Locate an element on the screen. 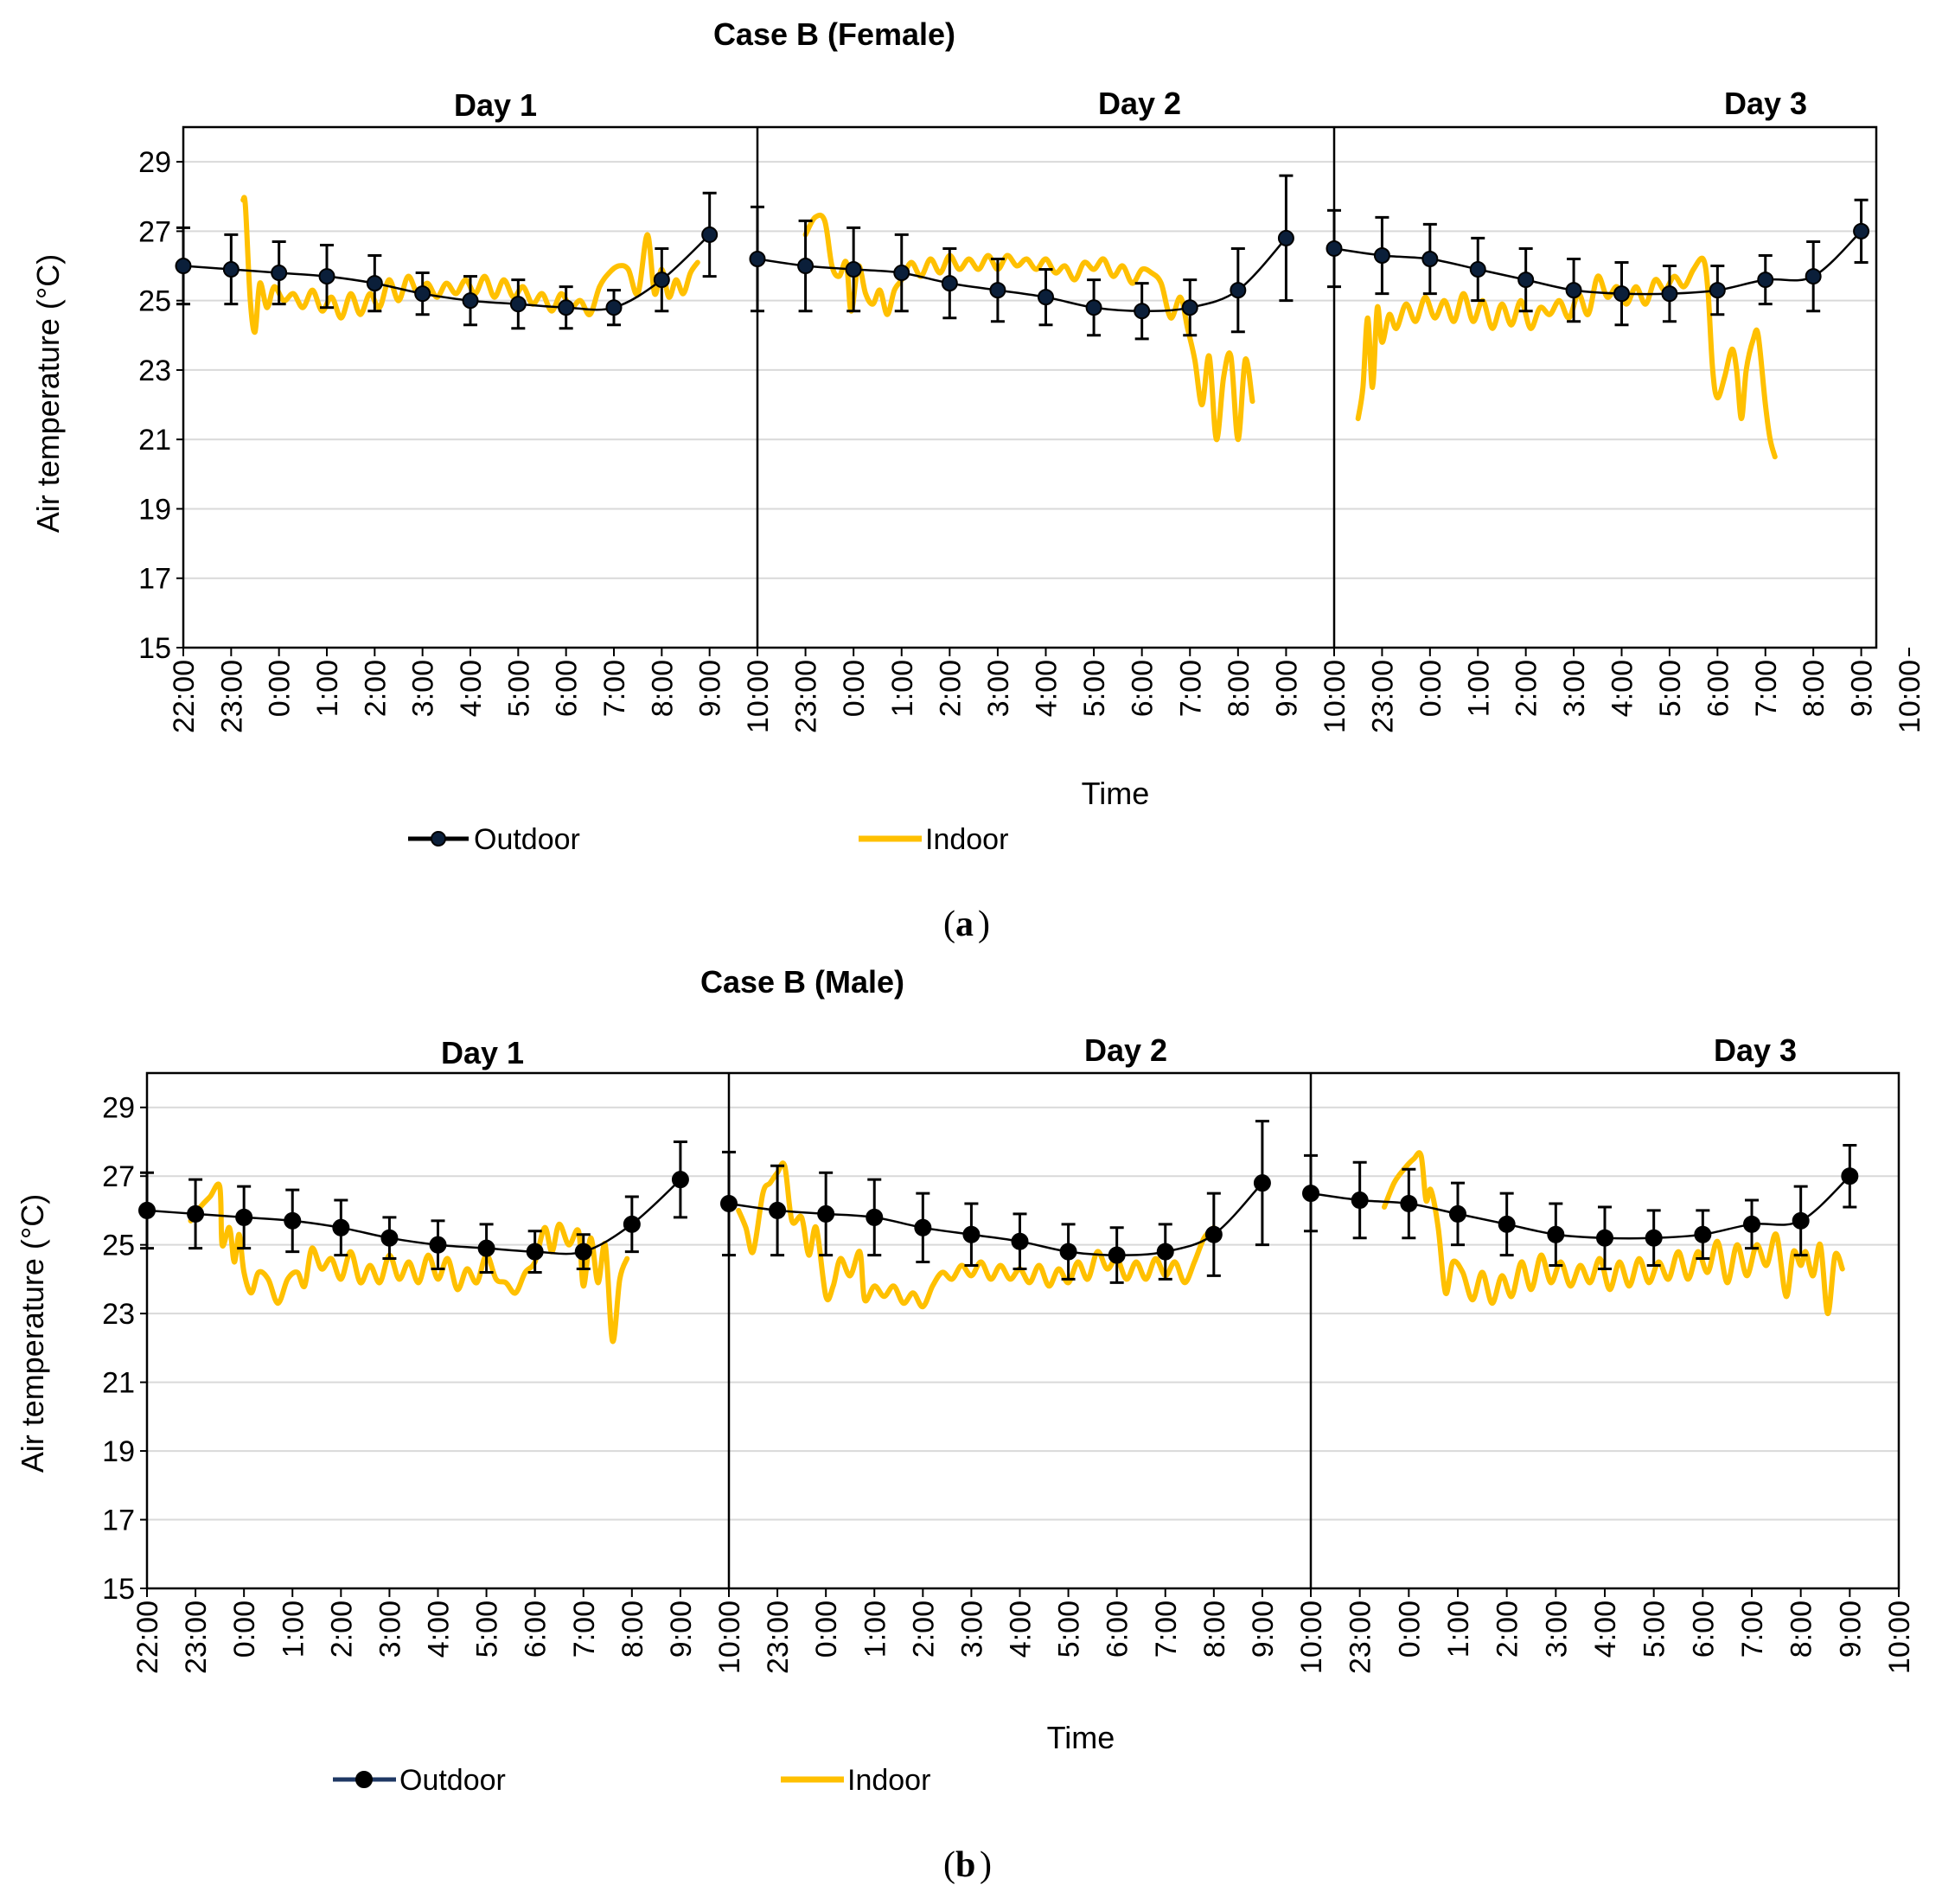  legend-outdoor-label: Outdoor is located at coordinates (452, 1781).